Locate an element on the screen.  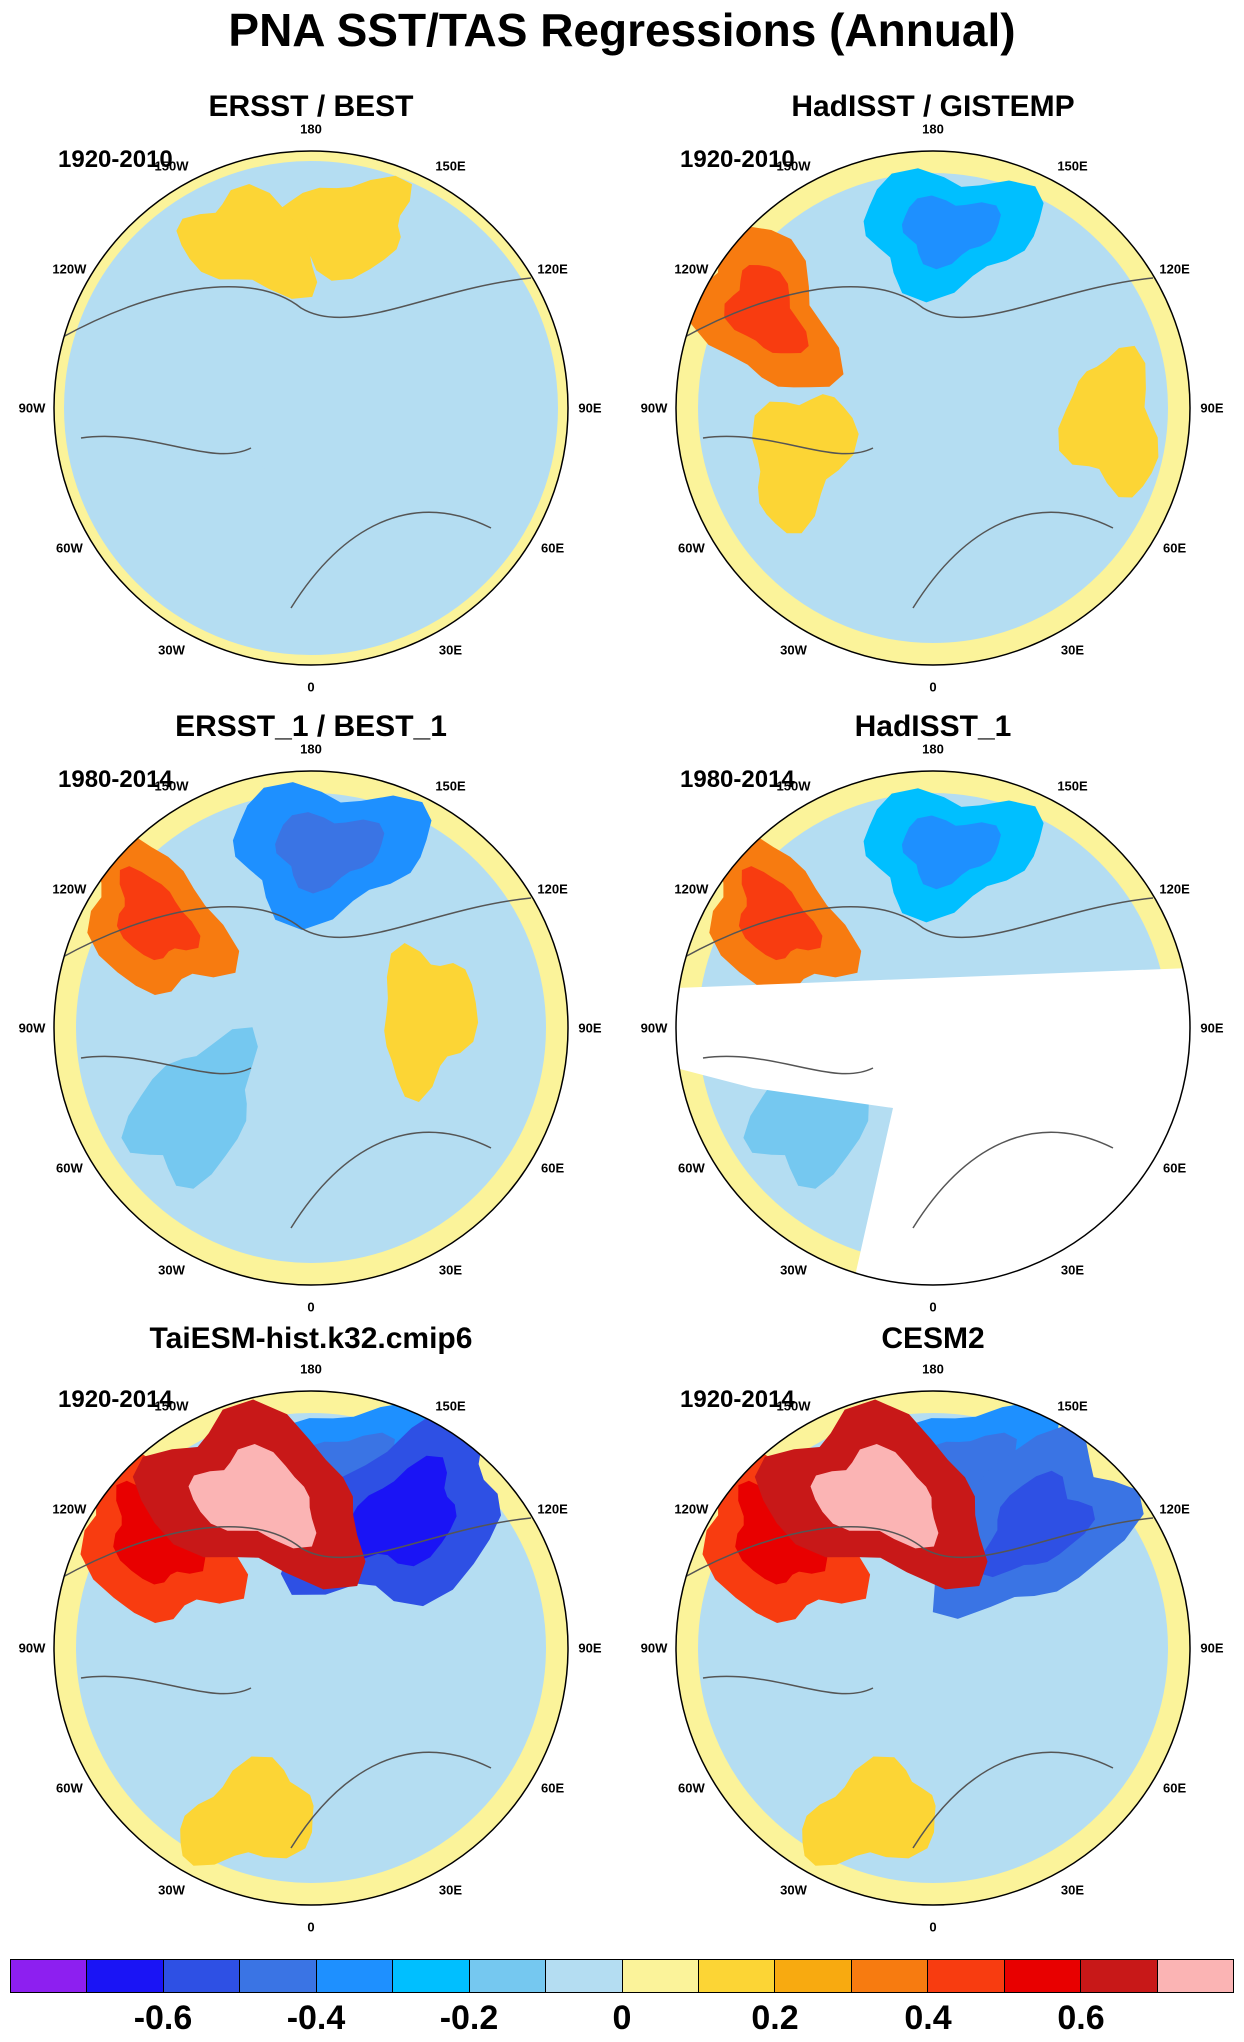
colorbar-tick-label: 0.6 is located at coordinates (1081, 2018).